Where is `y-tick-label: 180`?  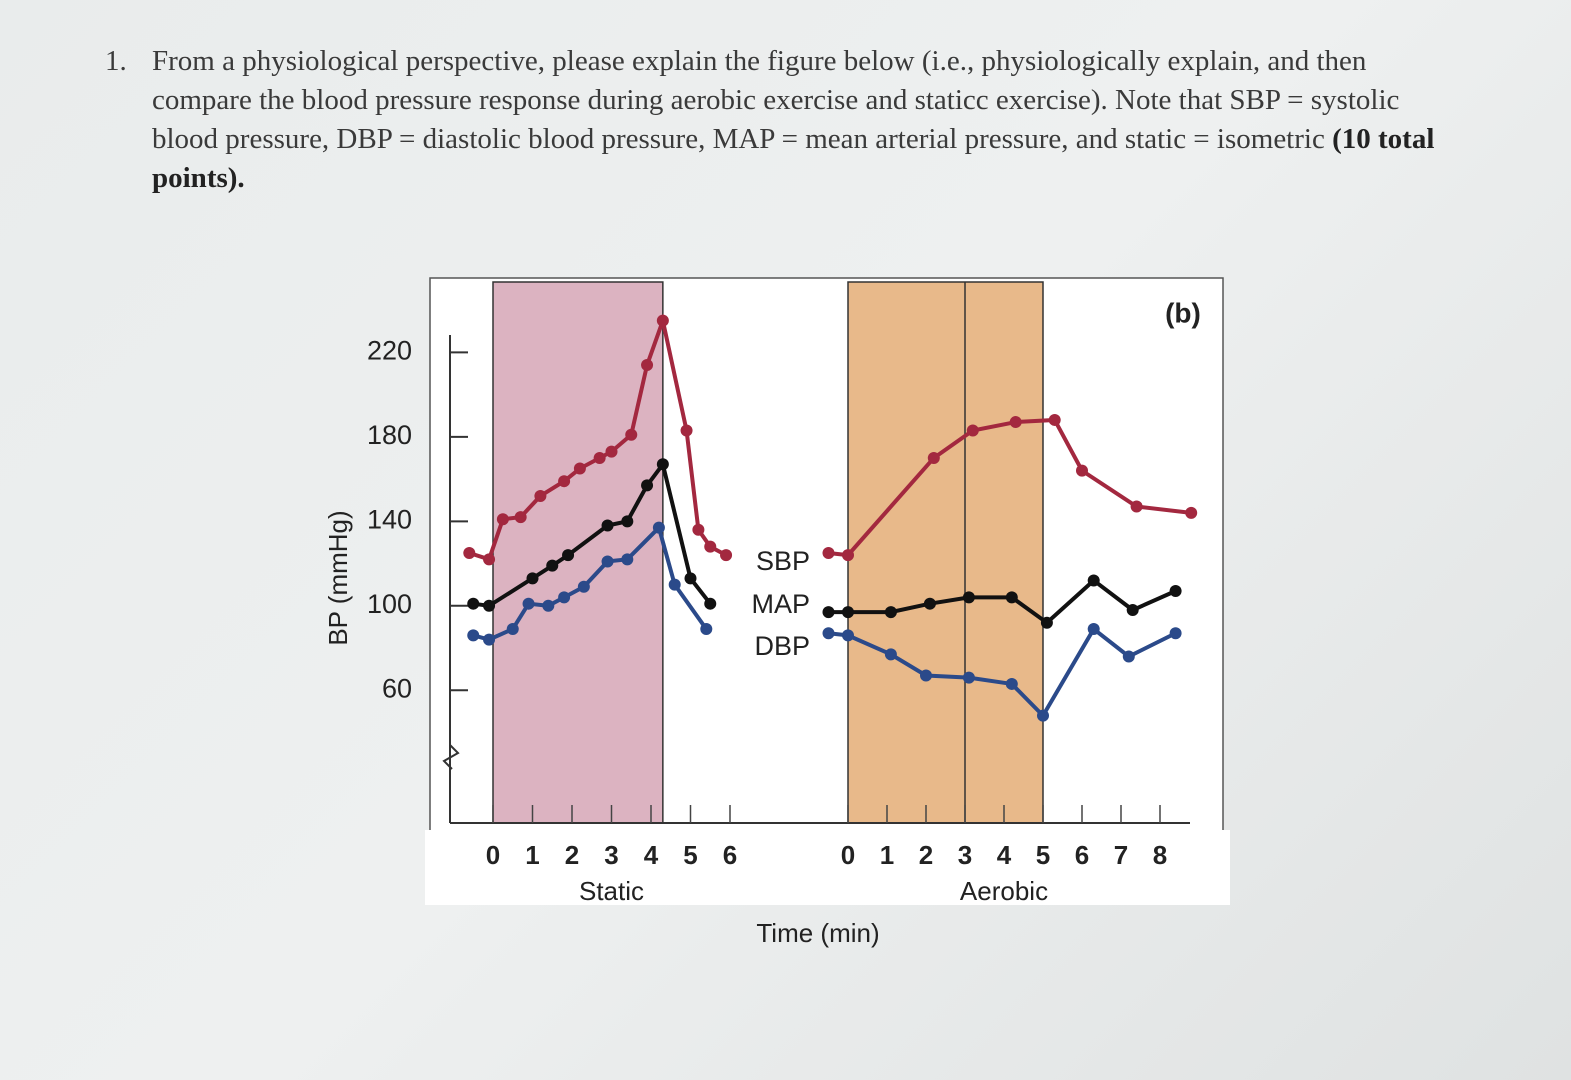 y-tick-label: 180 is located at coordinates (389, 435).